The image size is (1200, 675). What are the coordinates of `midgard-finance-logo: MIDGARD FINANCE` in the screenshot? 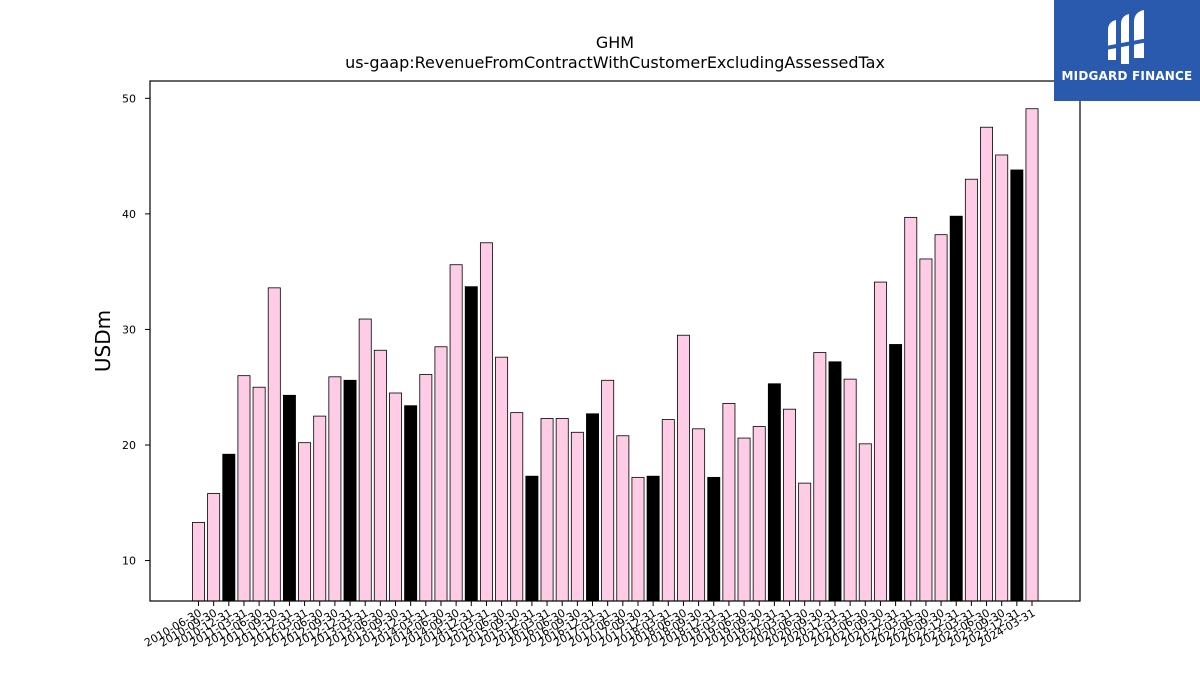 It's located at (1127, 50).